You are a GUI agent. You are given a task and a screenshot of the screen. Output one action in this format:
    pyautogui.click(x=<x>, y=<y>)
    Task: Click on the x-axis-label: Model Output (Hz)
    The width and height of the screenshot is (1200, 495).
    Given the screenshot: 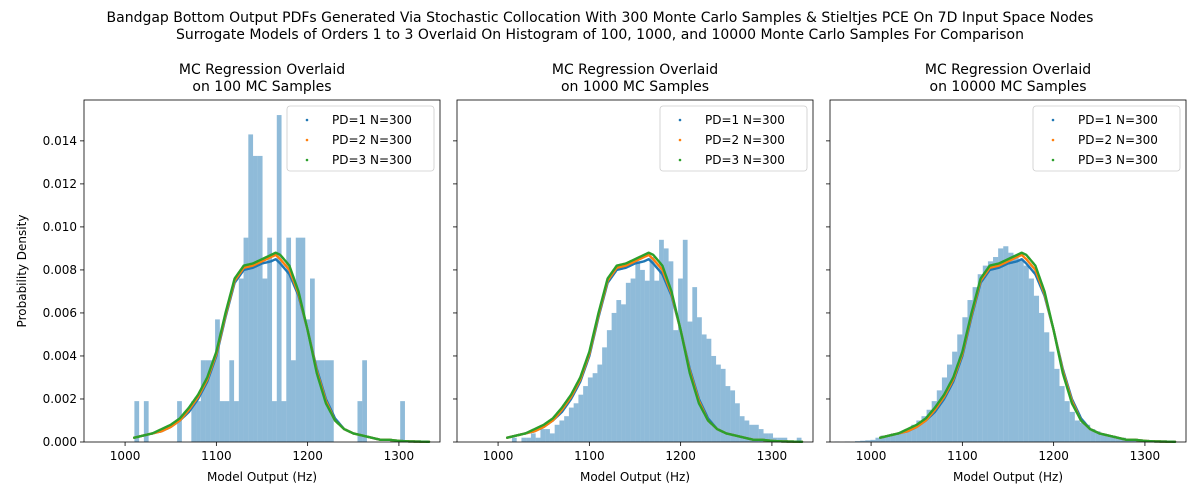 What is the action you would take?
    pyautogui.click(x=262, y=477)
    